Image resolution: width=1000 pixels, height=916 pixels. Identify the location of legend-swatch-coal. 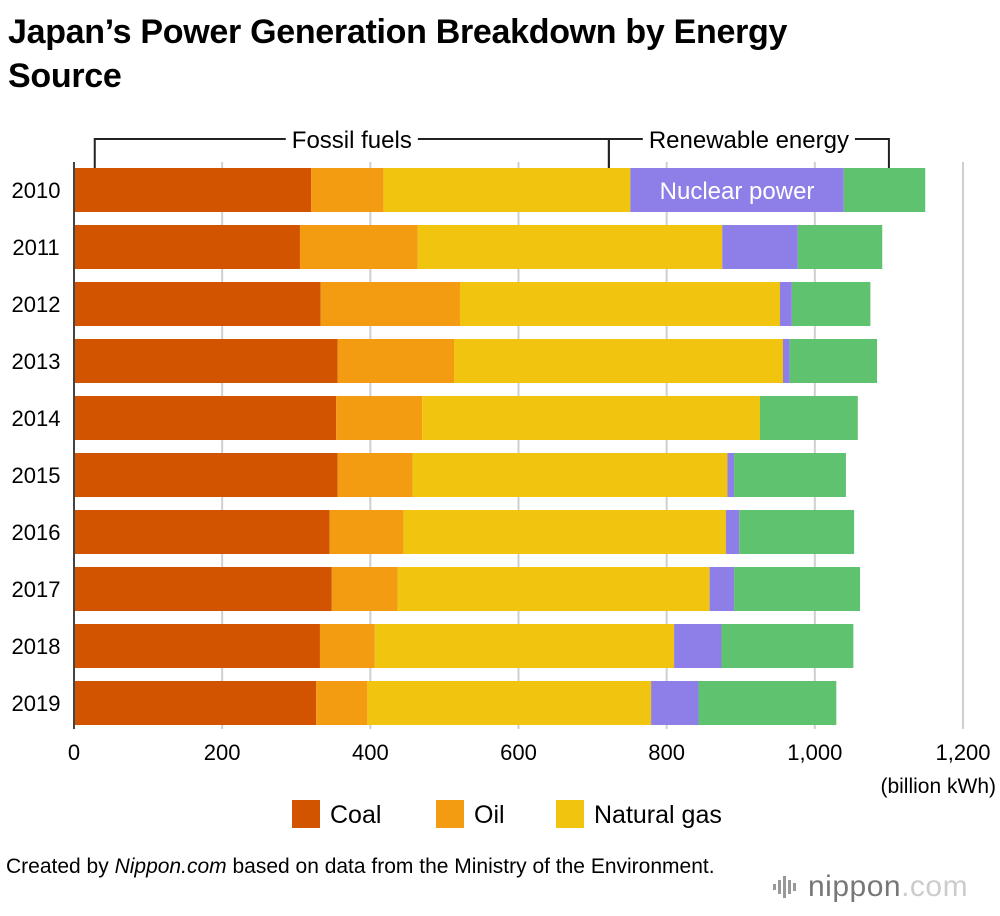
(306, 814).